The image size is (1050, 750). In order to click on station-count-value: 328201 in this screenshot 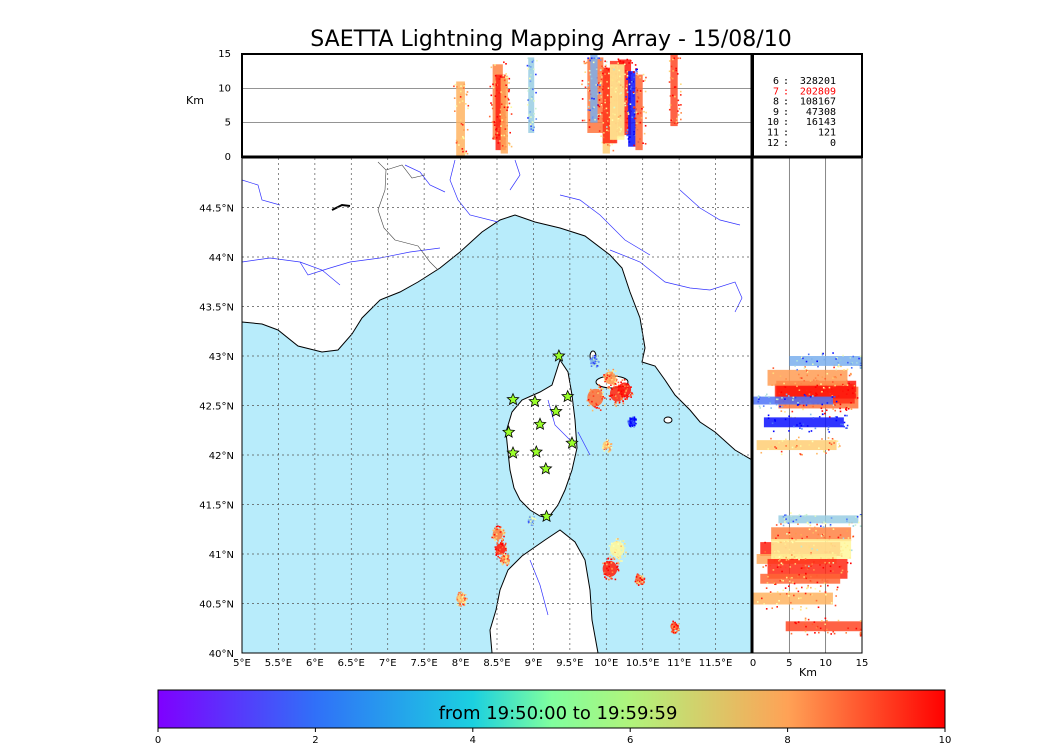, I will do `click(818, 81)`.